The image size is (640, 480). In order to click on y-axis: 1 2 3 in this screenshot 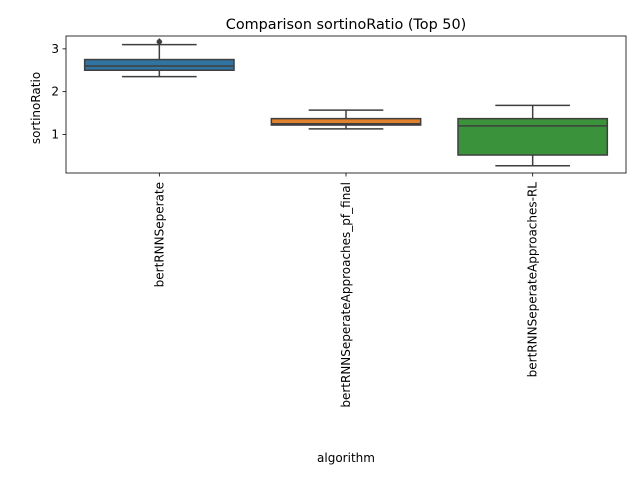, I will do `click(58, 91)`.